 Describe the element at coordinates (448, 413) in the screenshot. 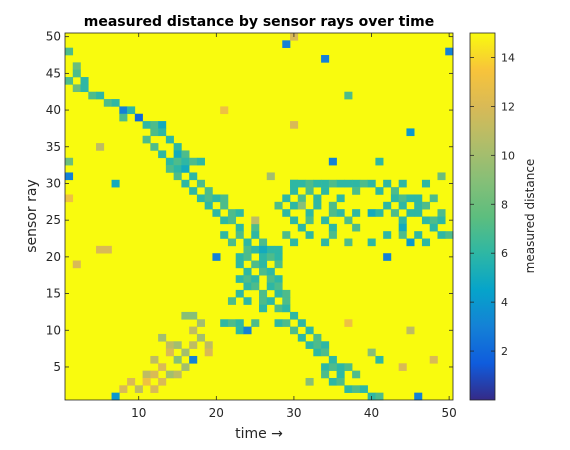

I see `x-tick-label: 50` at that location.